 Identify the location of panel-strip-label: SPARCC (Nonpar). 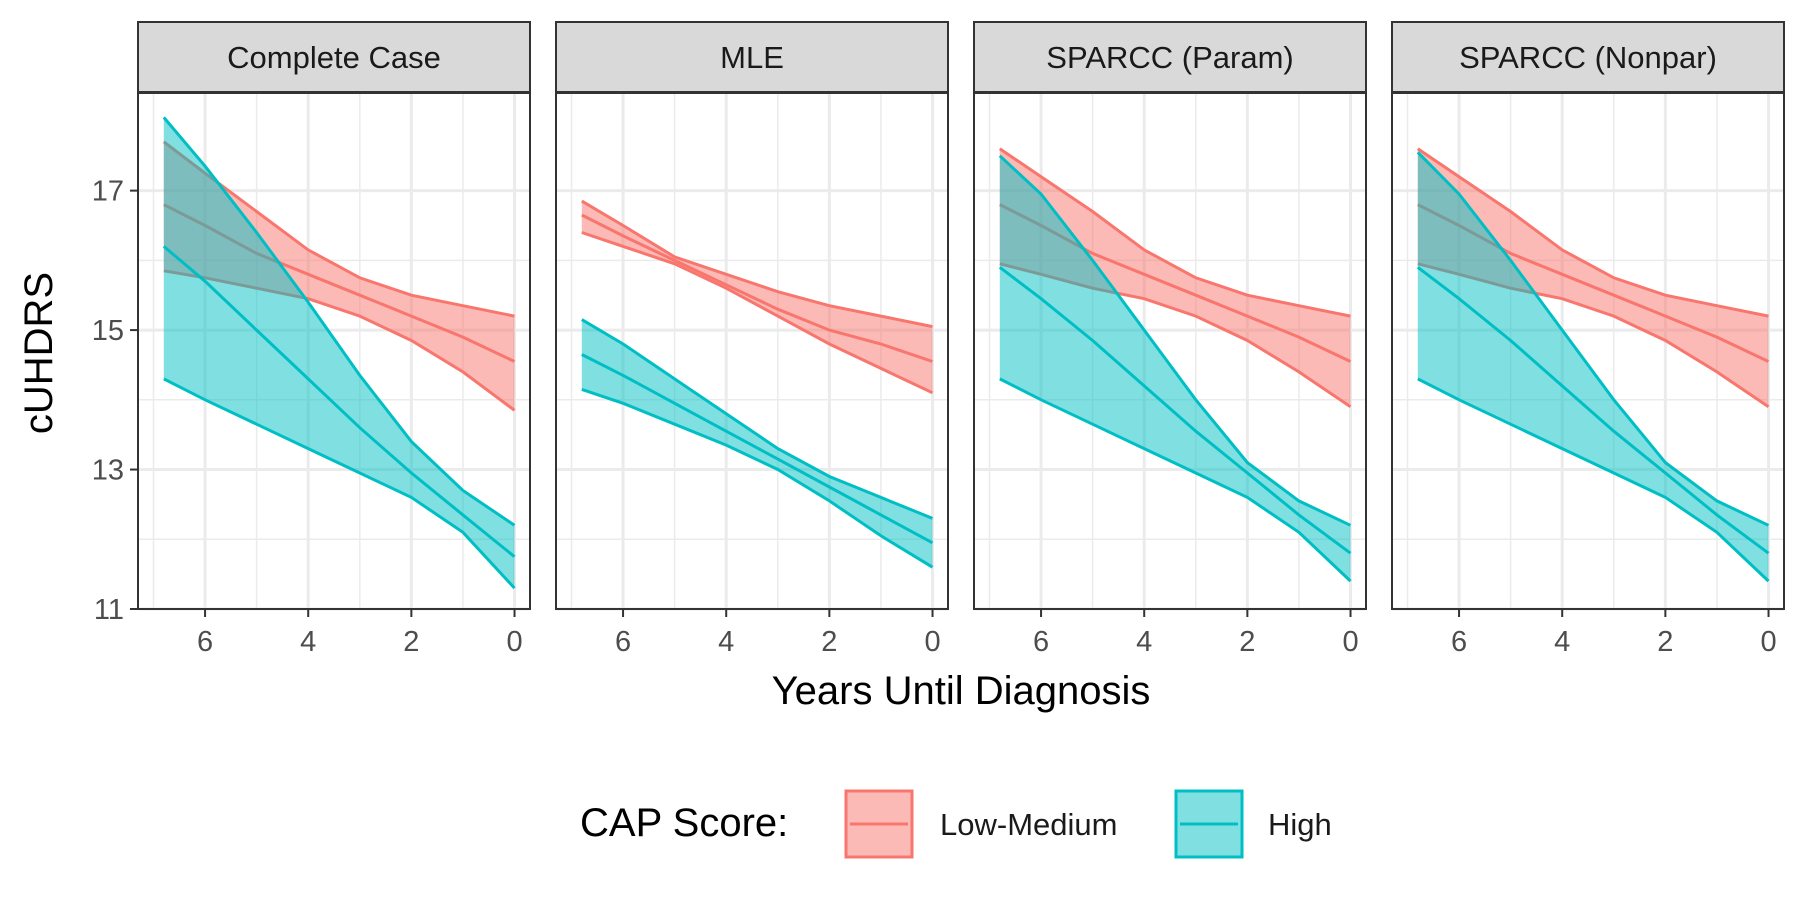
(1588, 57).